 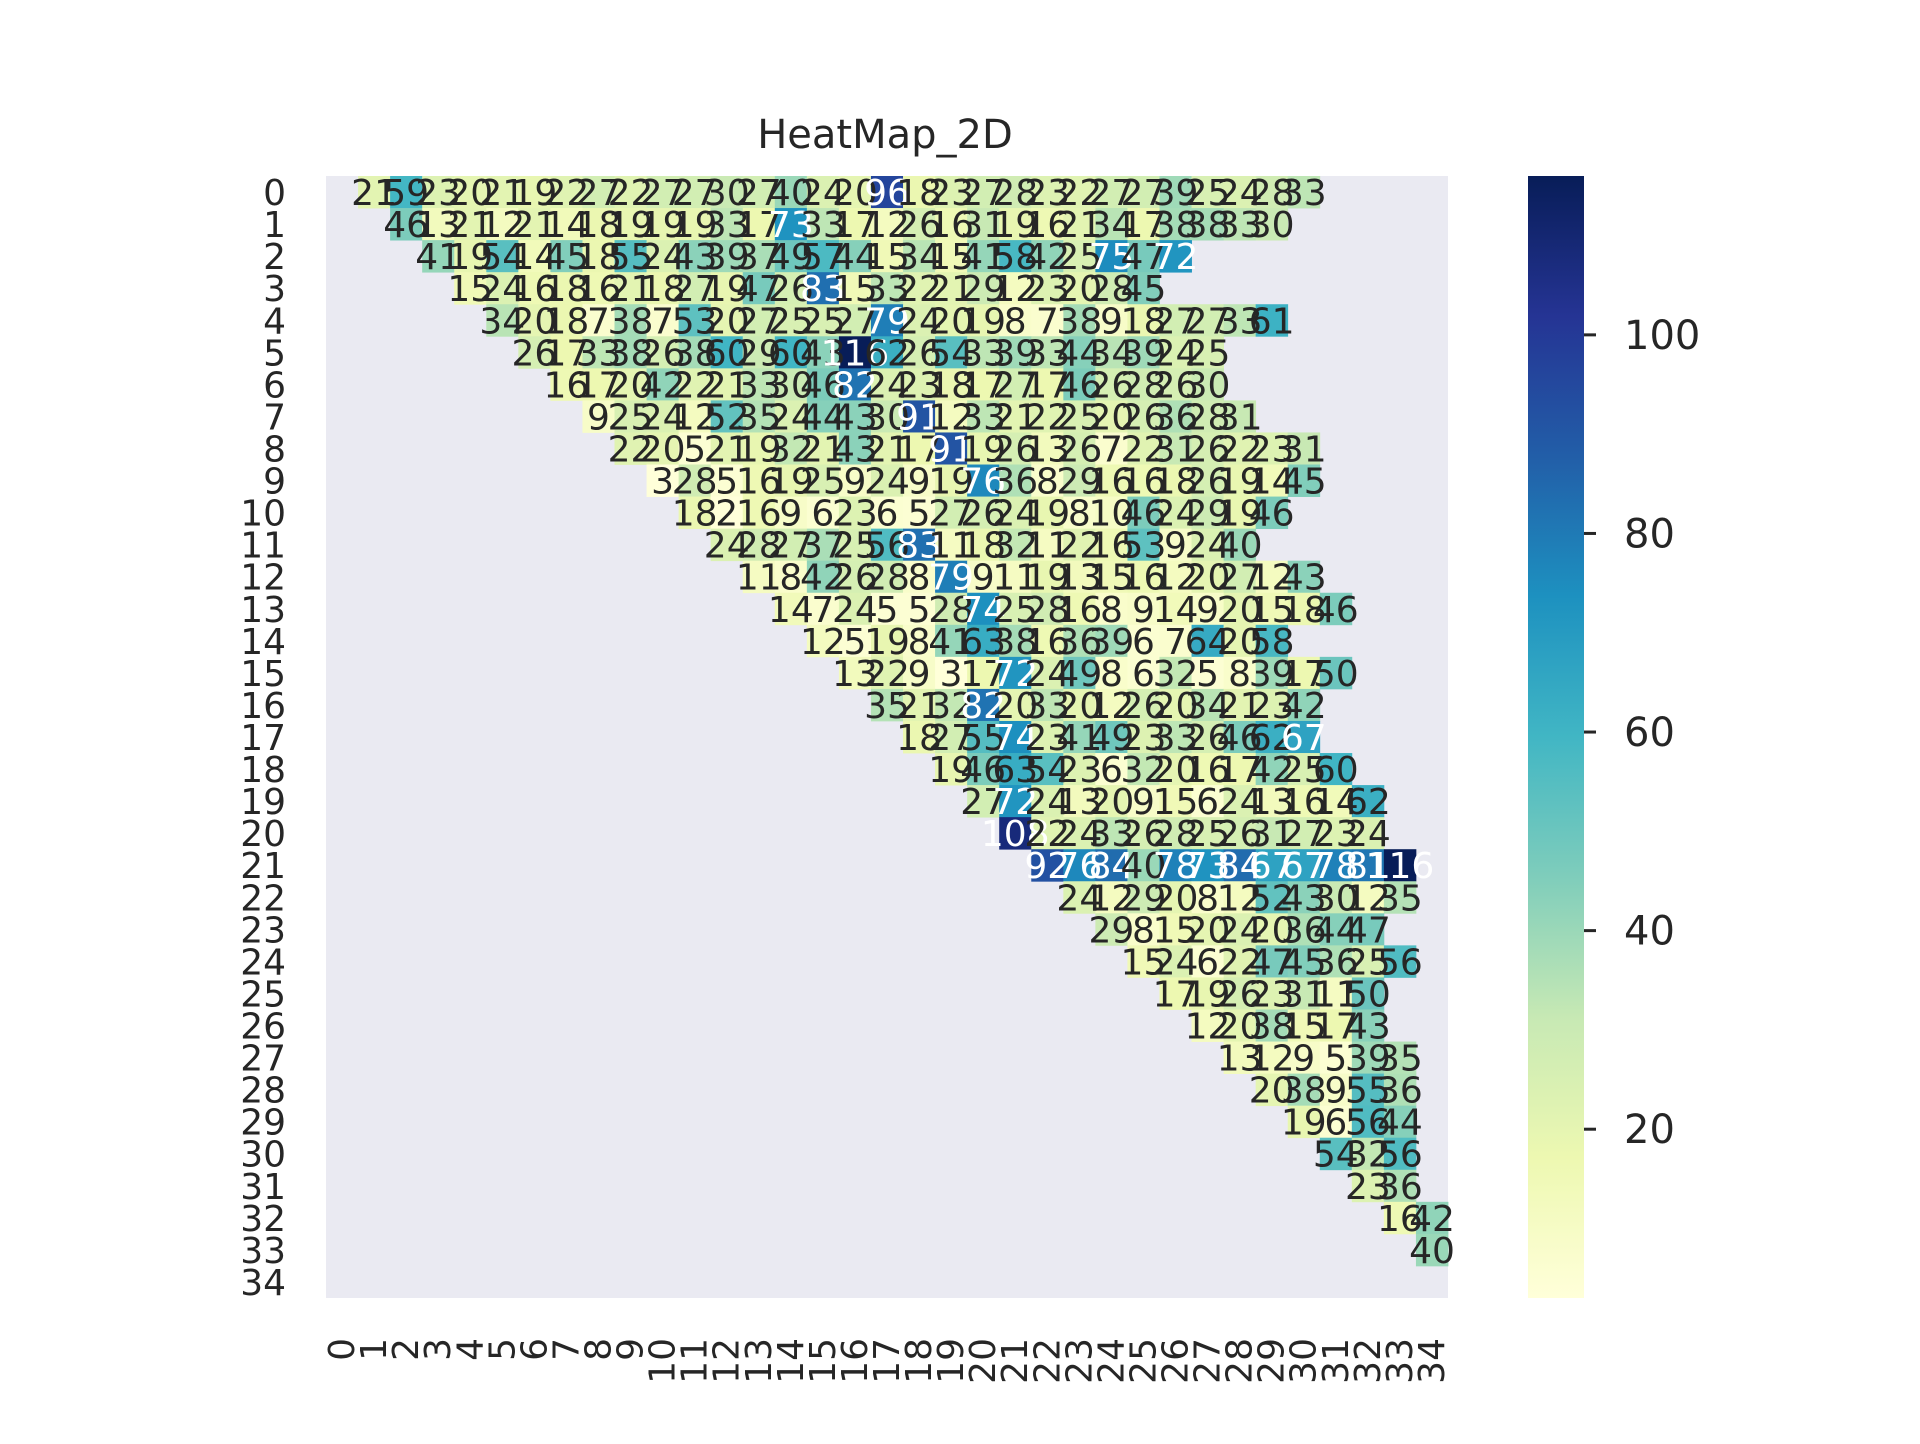 What do you see at coordinates (727, 225) in the screenshot?
I see `cell-annotation: 33` at bounding box center [727, 225].